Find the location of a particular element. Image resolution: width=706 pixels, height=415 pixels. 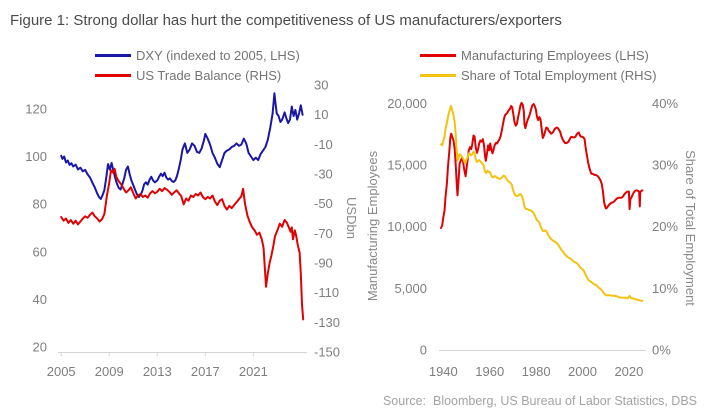

x-tick-label: 2021 is located at coordinates (253, 371).